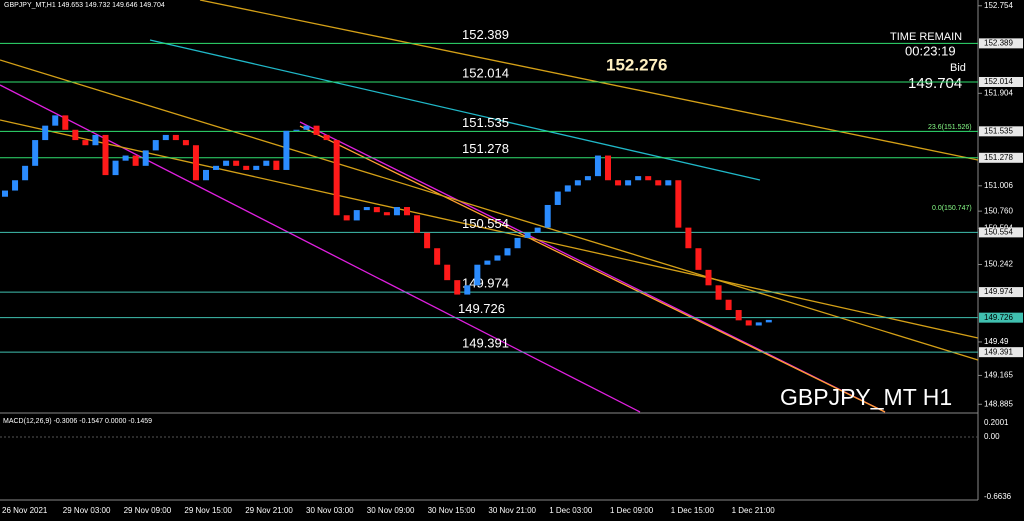  I want to click on level-label: 149.726, so click(481, 308).